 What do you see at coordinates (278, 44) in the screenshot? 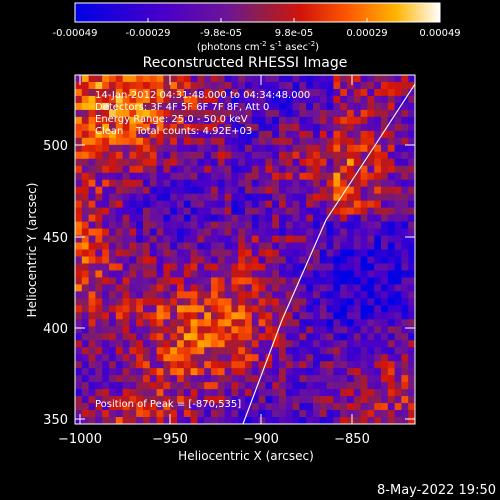
I see `unit-exp: -1` at bounding box center [278, 44].